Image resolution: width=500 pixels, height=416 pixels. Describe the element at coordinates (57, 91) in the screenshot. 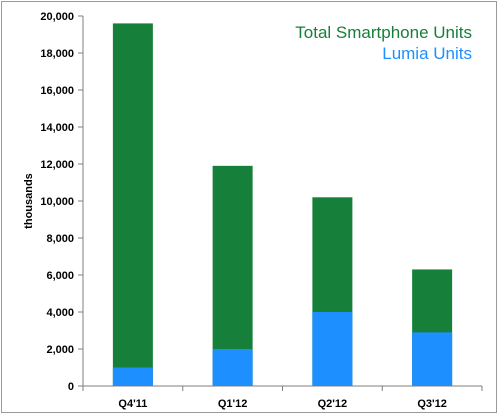

I see `y-tick-label: 16,000` at that location.